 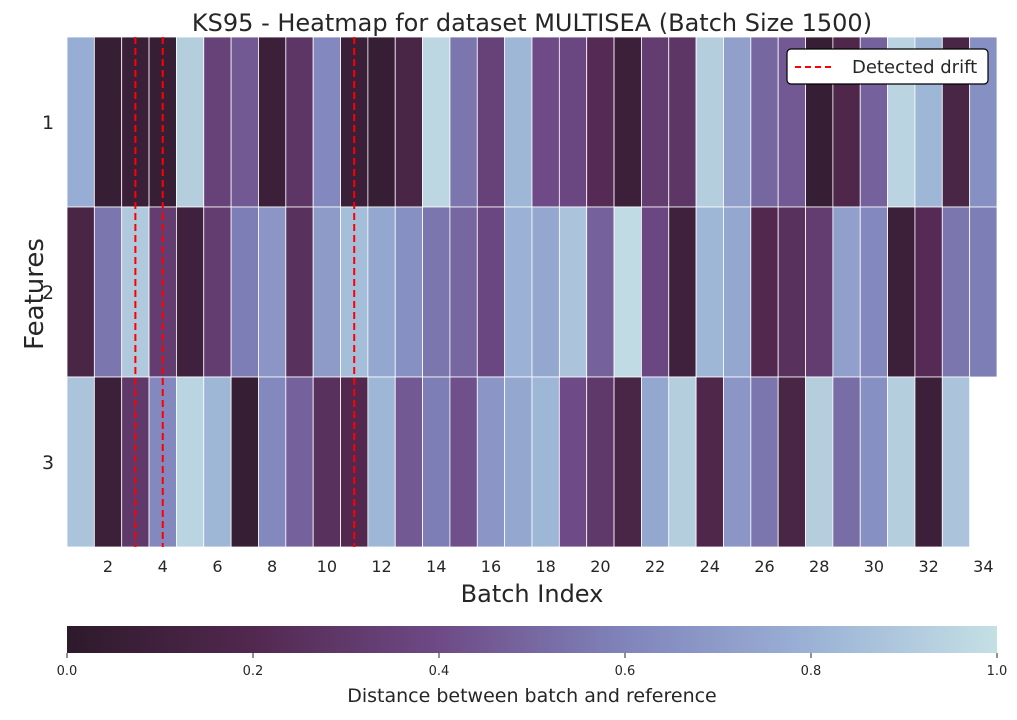 I want to click on colorbar-tick-label: 0.2, so click(x=253, y=671).